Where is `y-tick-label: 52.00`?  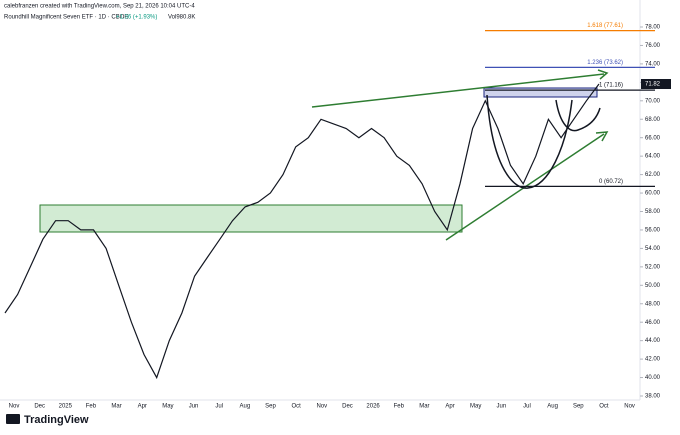 y-tick-label: 52.00 is located at coordinates (653, 267).